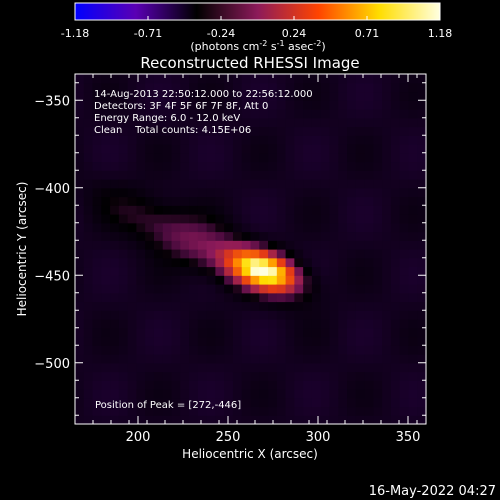 This screenshot has height=500, width=500. Describe the element at coordinates (257, 46) in the screenshot. I see `colorbar-unit-label: (photons cm-2 s-1 asec-2)` at that location.